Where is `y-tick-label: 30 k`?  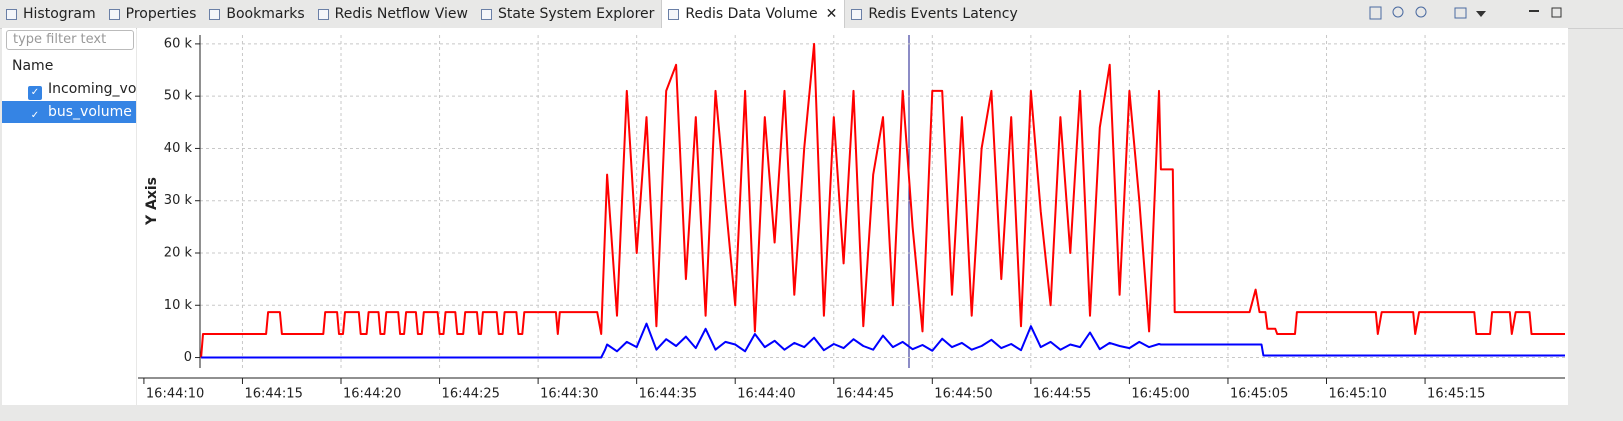 y-tick-label: 30 k is located at coordinates (178, 200).